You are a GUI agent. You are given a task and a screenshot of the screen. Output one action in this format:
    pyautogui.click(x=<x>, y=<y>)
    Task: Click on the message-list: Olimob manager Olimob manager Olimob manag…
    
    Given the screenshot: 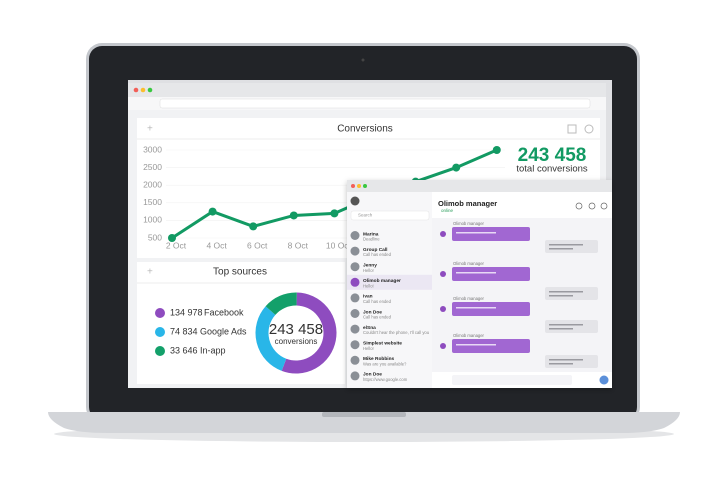 What is the action you would take?
    pyautogui.click(x=519, y=294)
    